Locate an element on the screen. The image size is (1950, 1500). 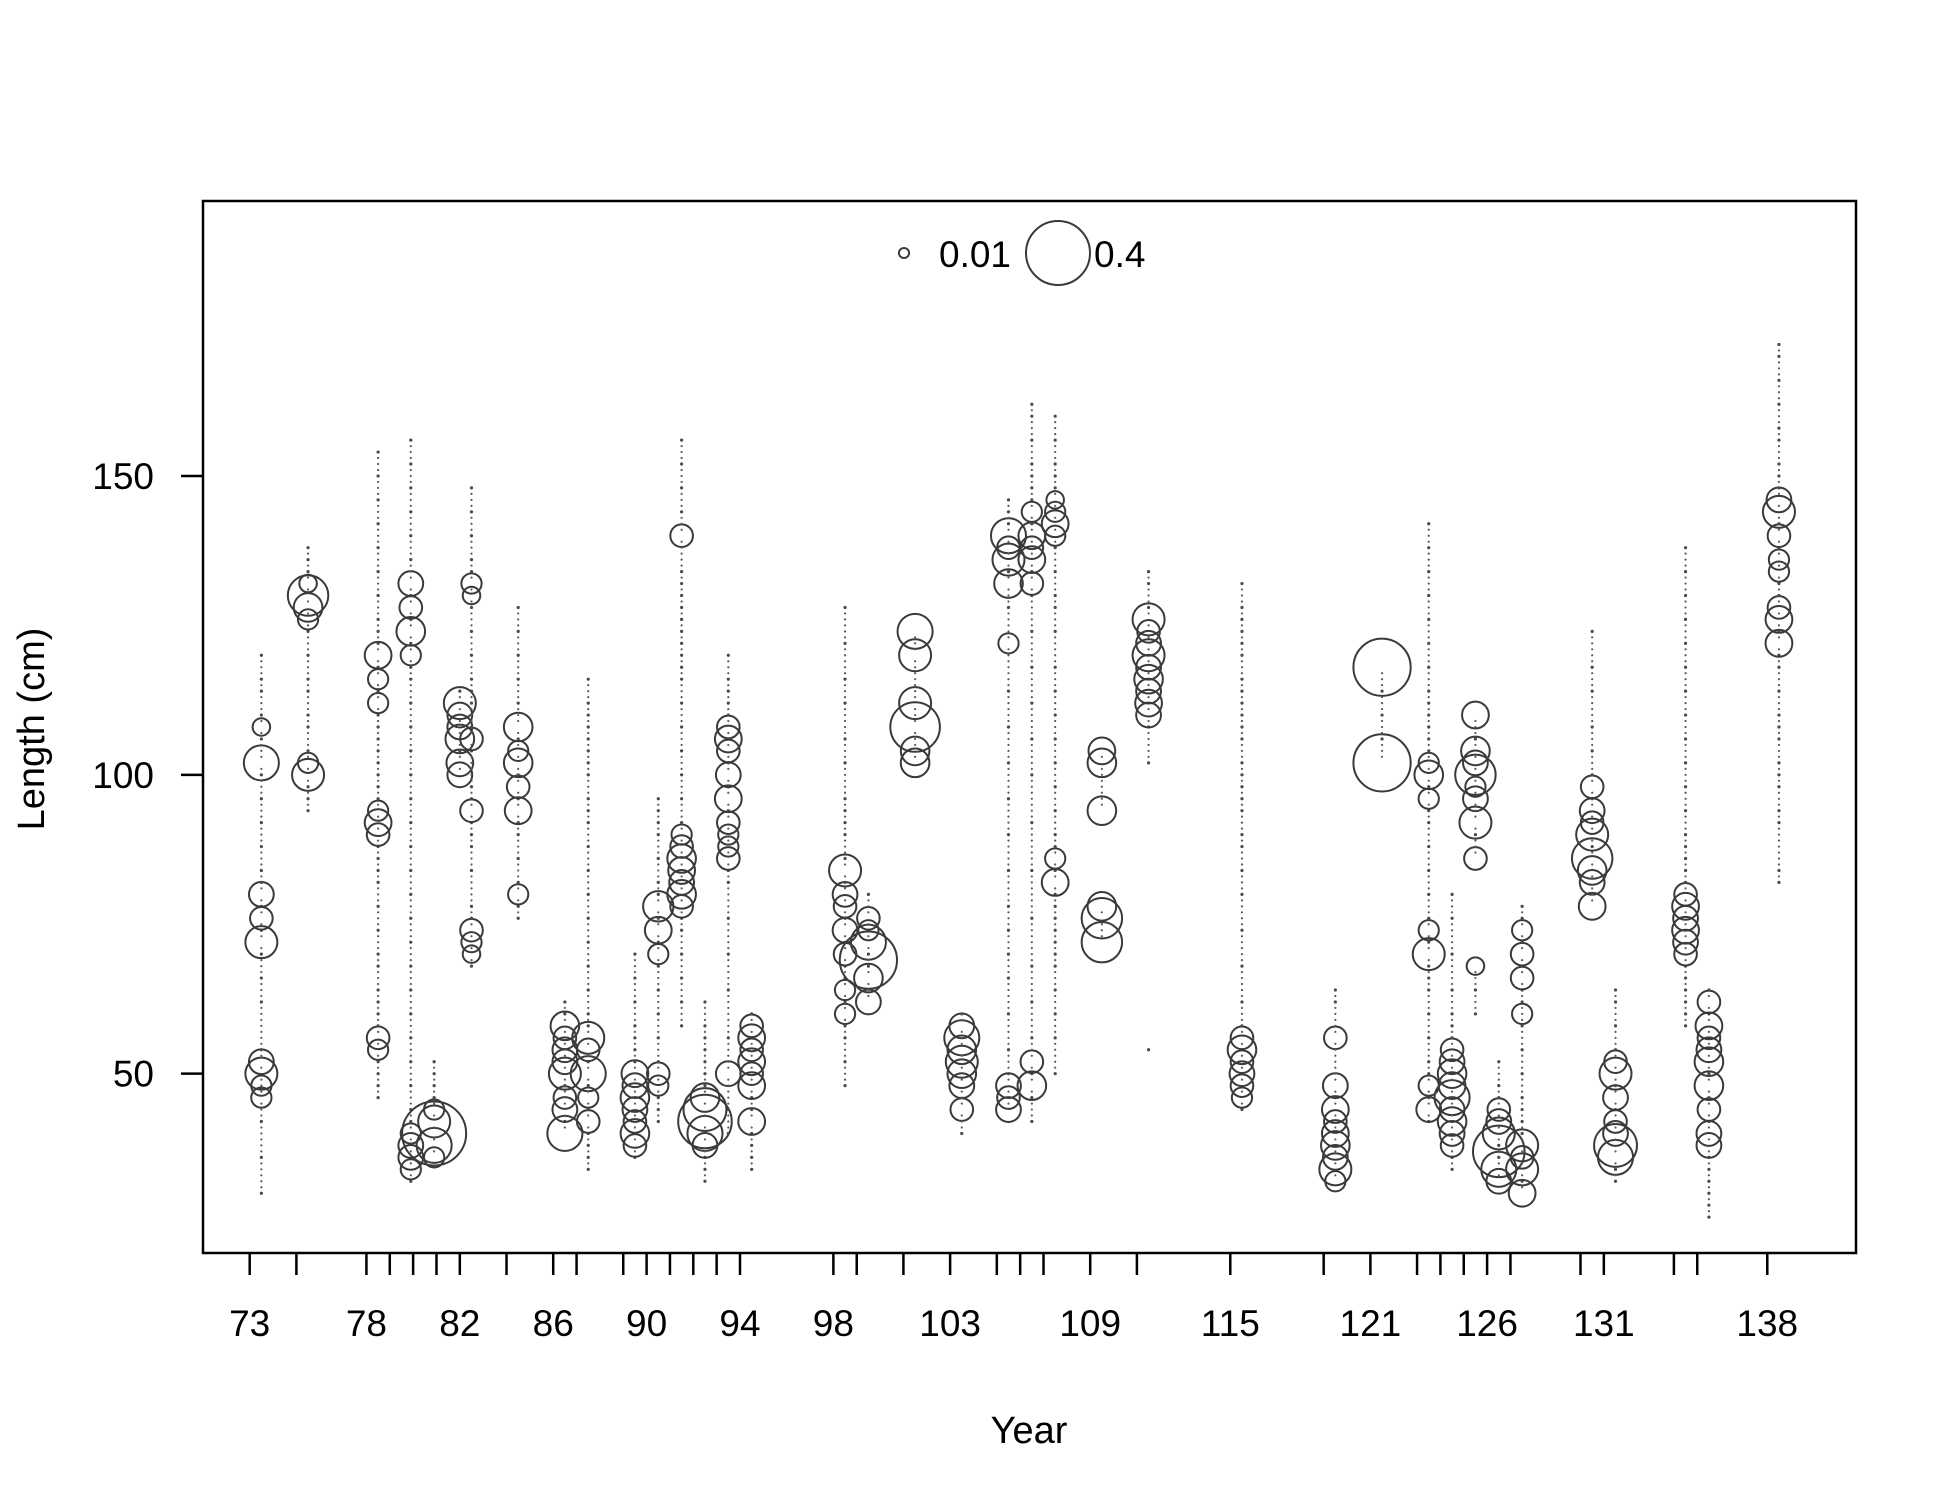
x-tick-label: 90 is located at coordinates (646, 1323).